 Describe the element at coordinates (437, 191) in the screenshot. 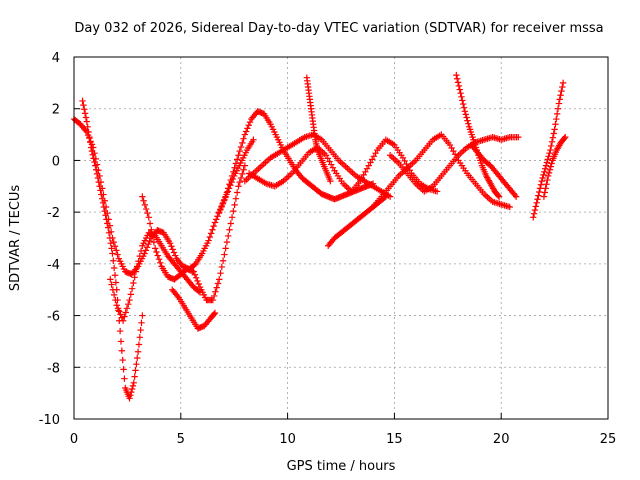

I see `data-point-sat-h` at that location.